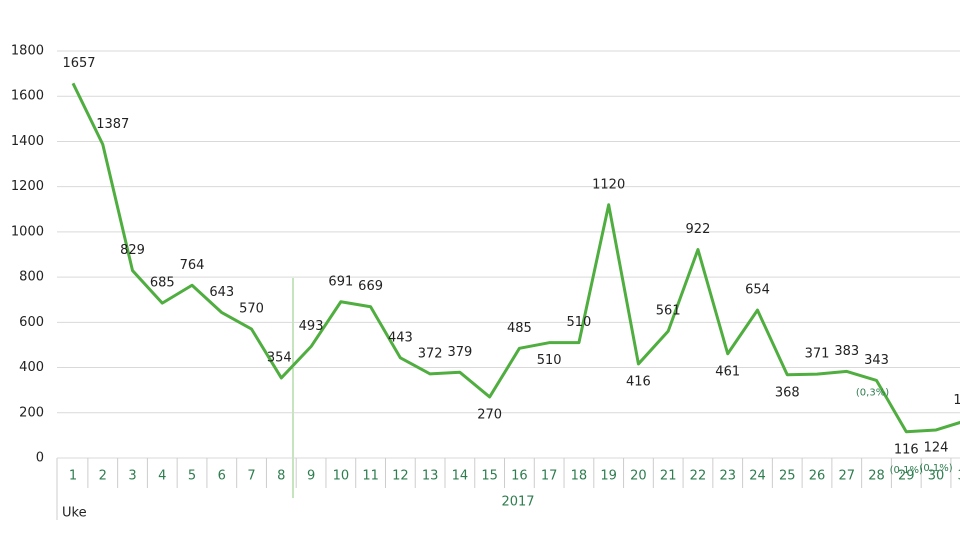 The image size is (960, 548). What do you see at coordinates (78, 63) in the screenshot?
I see `data-label: 1657` at bounding box center [78, 63].